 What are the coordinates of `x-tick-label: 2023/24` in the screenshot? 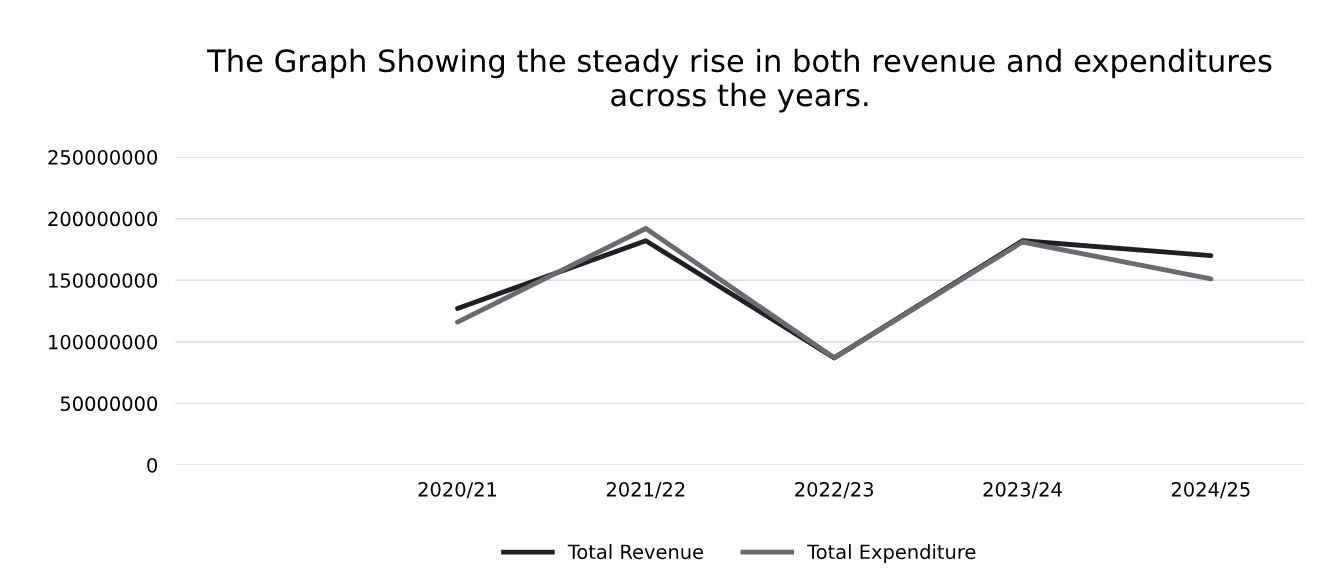 It's located at (1022, 490).